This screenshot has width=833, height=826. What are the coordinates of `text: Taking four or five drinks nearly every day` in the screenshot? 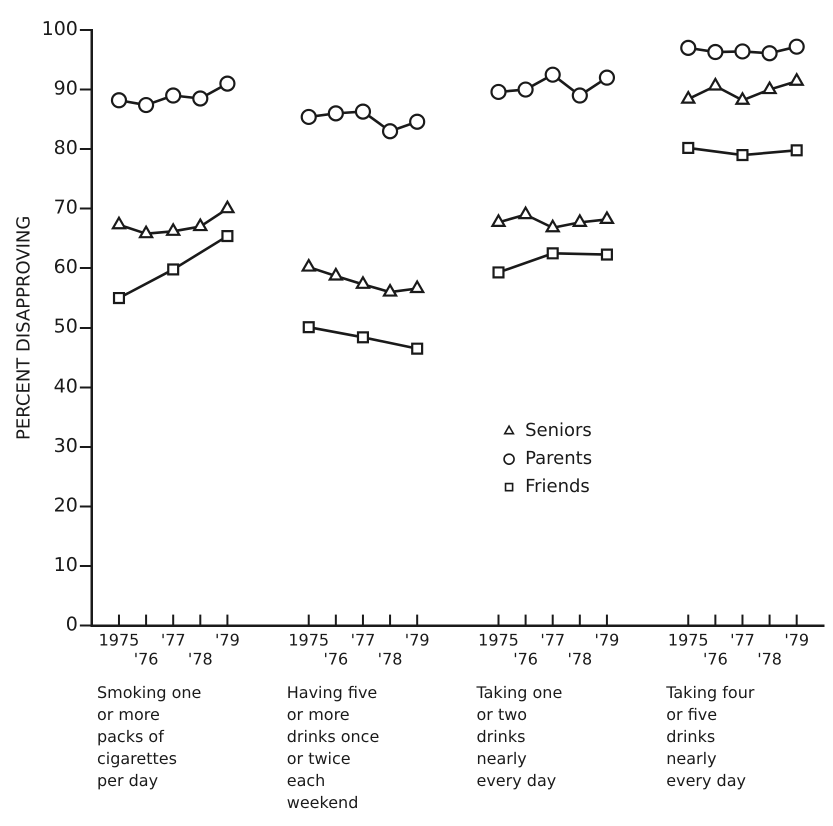 It's located at (710, 736).